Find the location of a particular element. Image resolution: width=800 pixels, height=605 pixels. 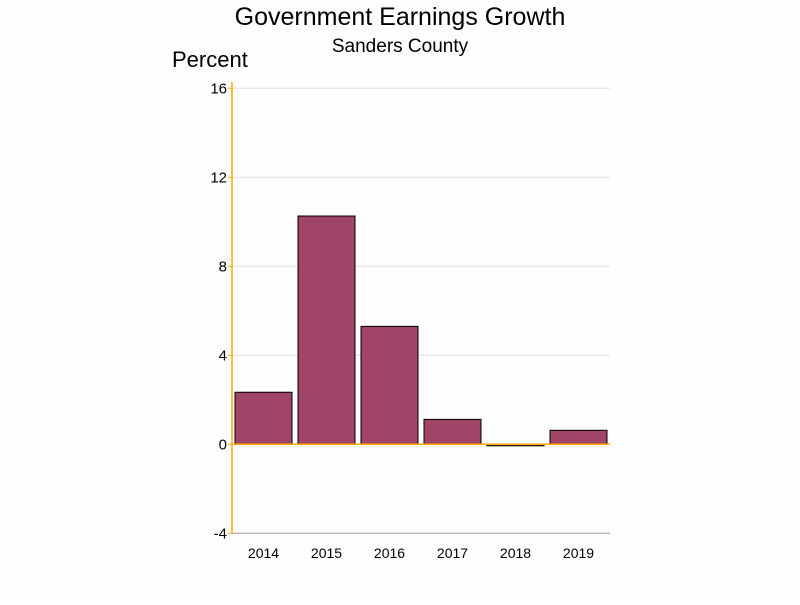

chart-subtitle: Sanders County is located at coordinates (400, 46).